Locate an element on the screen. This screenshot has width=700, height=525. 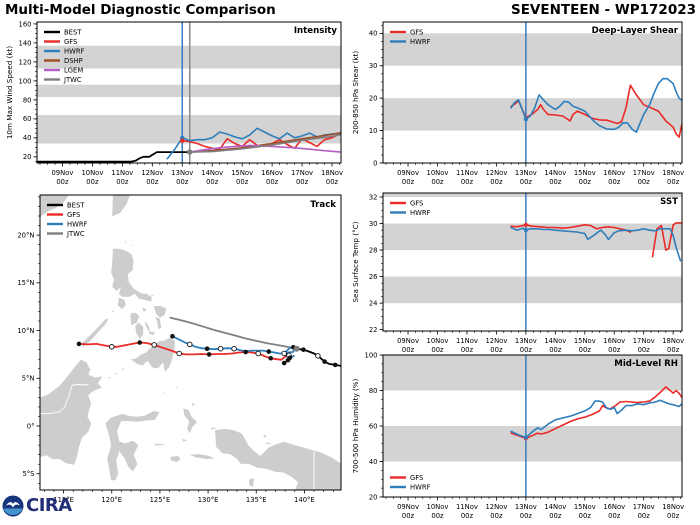
intensity-dshp-line is located at coordinates (264, 142).